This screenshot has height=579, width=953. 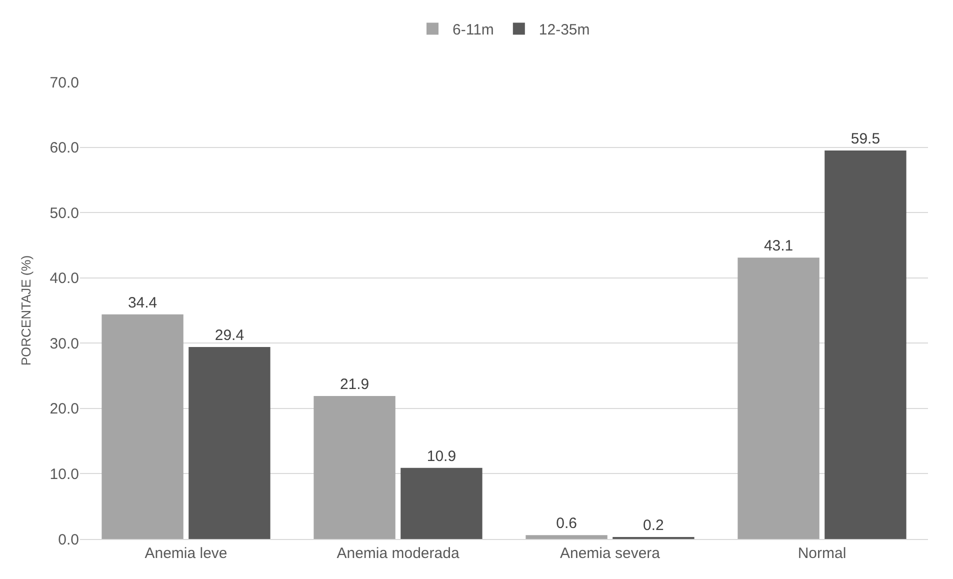 I want to click on x-tick-label: Anemia severa, so click(x=610, y=553).